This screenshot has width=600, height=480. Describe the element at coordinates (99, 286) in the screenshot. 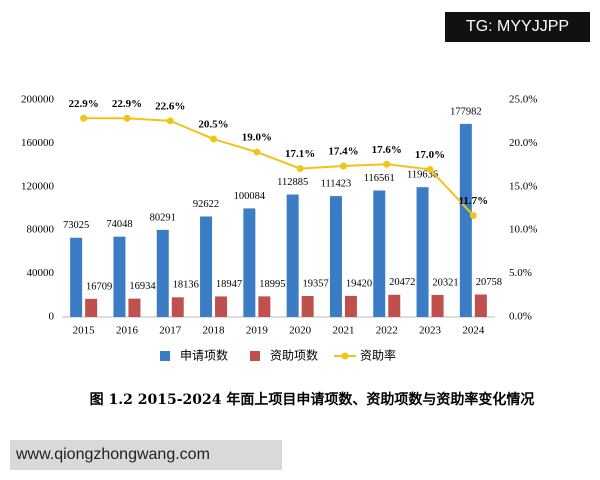

I see `bar-value-label: 16709` at that location.